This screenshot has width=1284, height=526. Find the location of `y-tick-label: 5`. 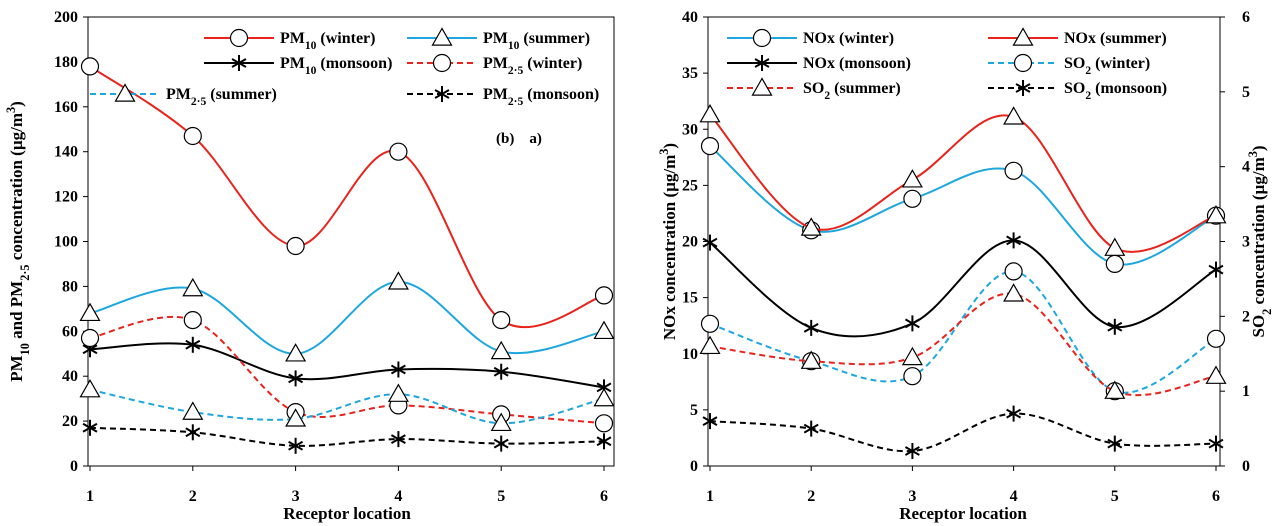

y-tick-label: 5 is located at coordinates (694, 410).